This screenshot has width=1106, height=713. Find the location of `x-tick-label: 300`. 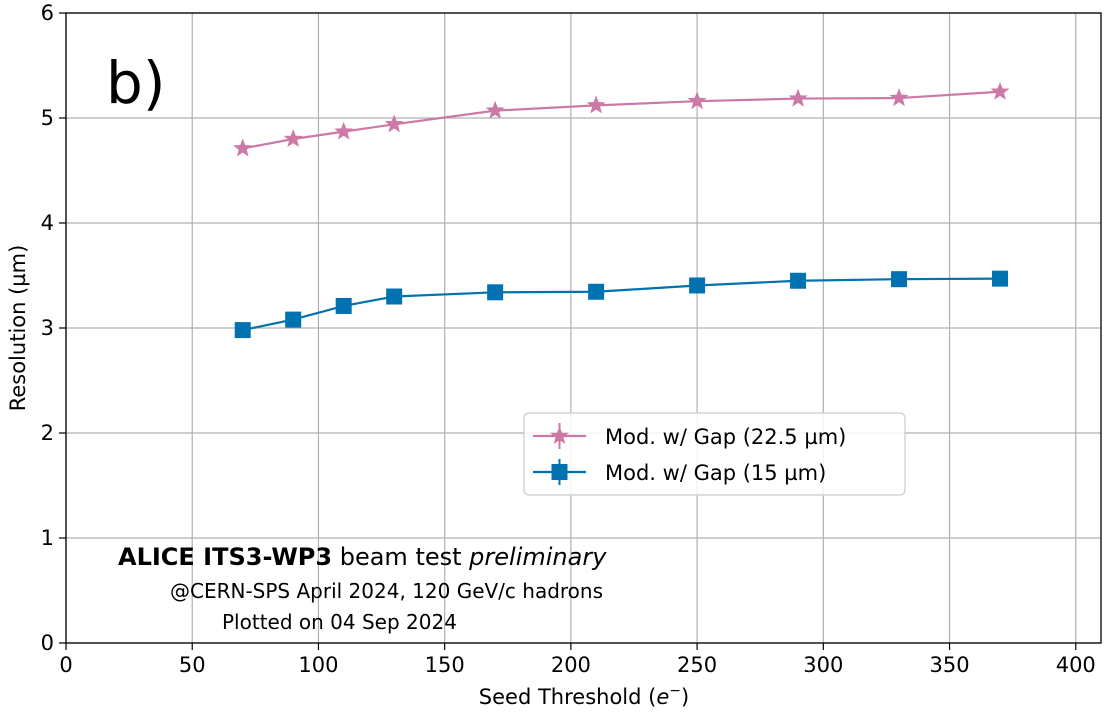

x-tick-label: 300 is located at coordinates (823, 665).